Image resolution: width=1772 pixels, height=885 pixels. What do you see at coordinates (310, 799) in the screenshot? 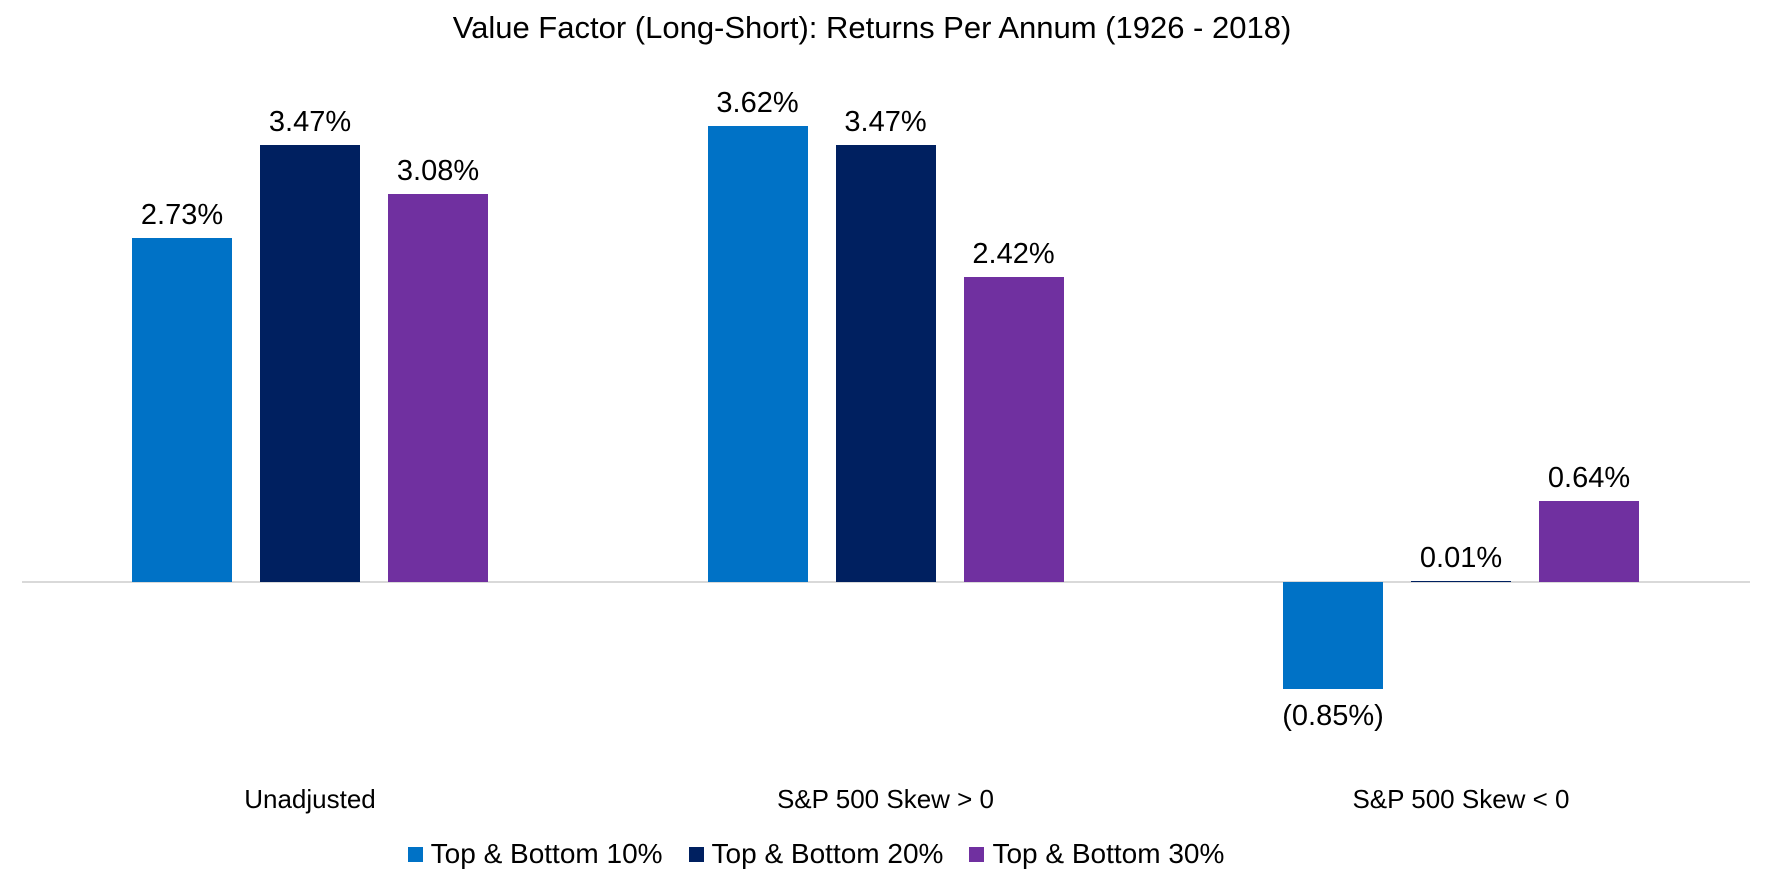
I see `category-label-1: Unadjusted` at bounding box center [310, 799].